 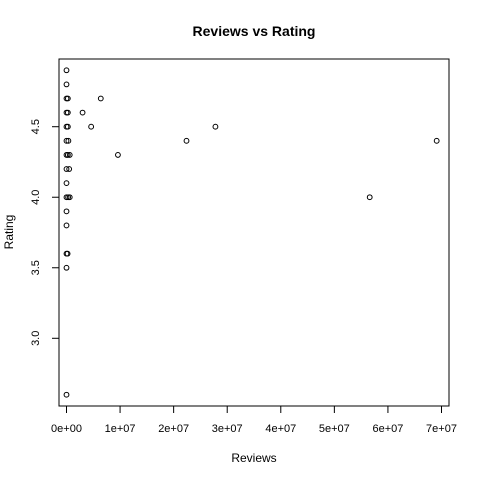 I want to click on x-tick-label: 7e+07, so click(x=441, y=429).